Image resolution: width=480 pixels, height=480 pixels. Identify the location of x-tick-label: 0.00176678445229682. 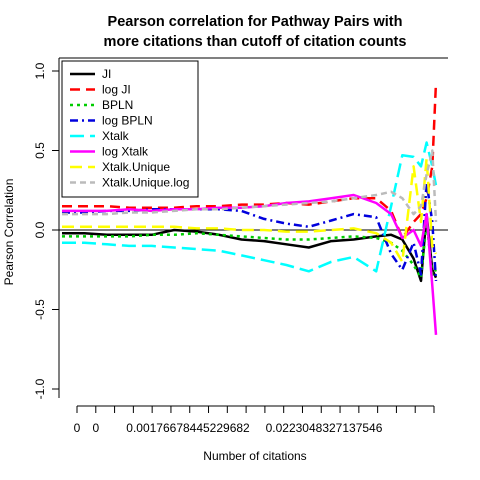
(188, 428).